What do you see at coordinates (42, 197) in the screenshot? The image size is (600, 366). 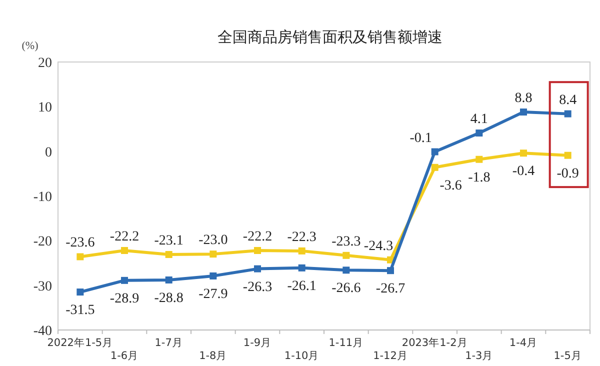 I see `y-tick-label: -10` at bounding box center [42, 197].